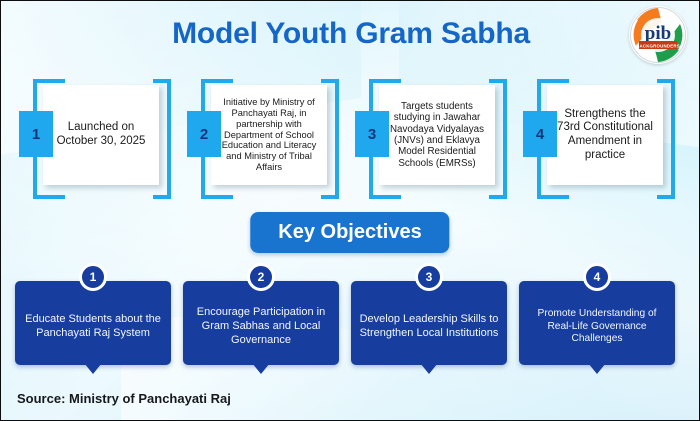 This screenshot has height=421, width=700. I want to click on pib-logo-graphic: pib BACKGROUNDERS, so click(658, 35).